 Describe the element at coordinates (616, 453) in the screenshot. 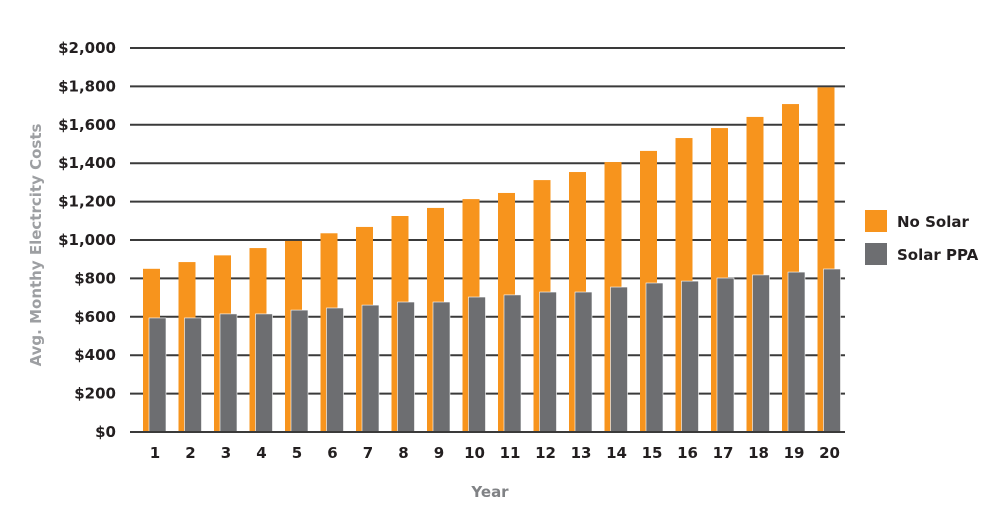

I see `x-tick-label: 14` at that location.